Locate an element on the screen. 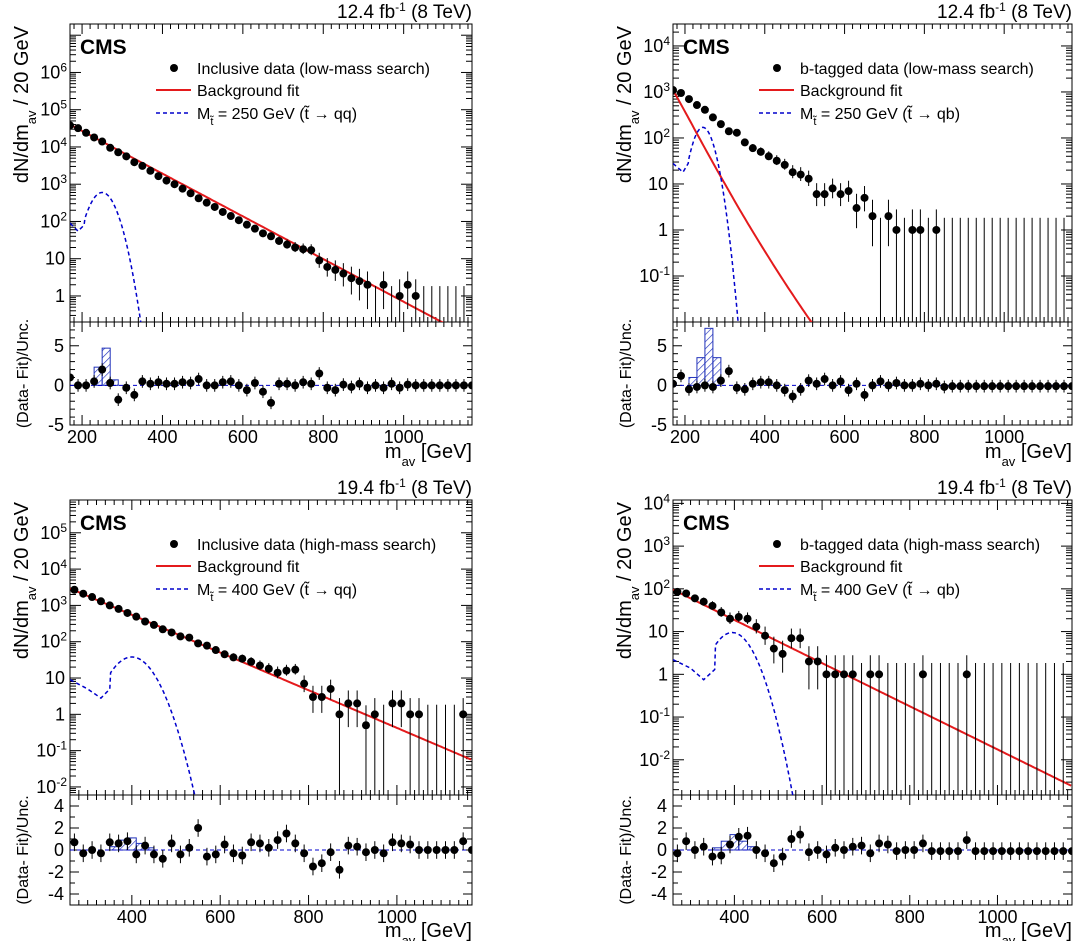  y-tick-label: 10³ is located at coordinates (53, 604).